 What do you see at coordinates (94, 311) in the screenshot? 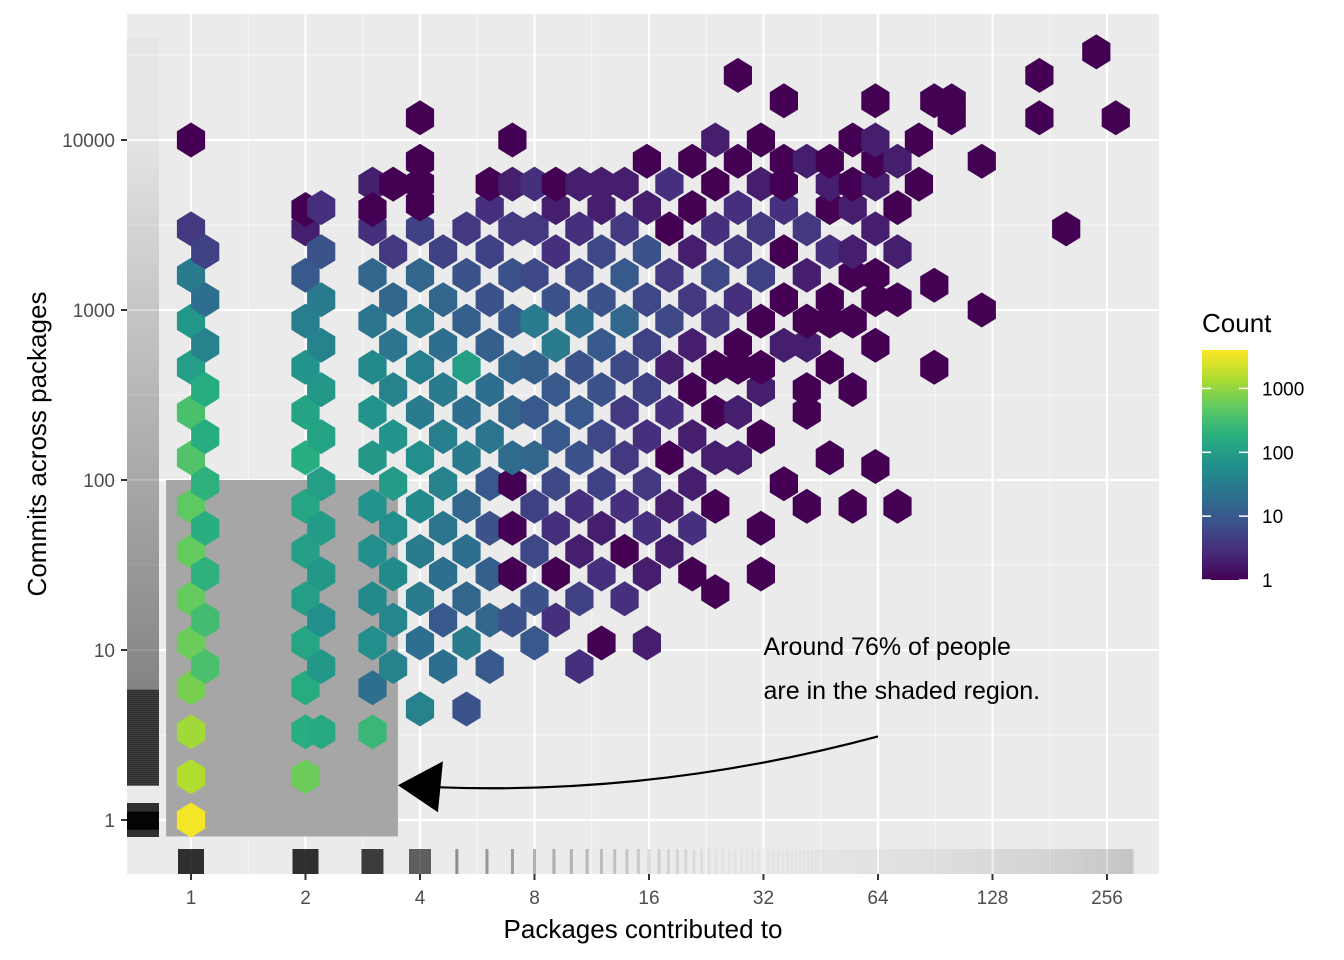
I see `y-tick-label: 1000` at bounding box center [94, 311].